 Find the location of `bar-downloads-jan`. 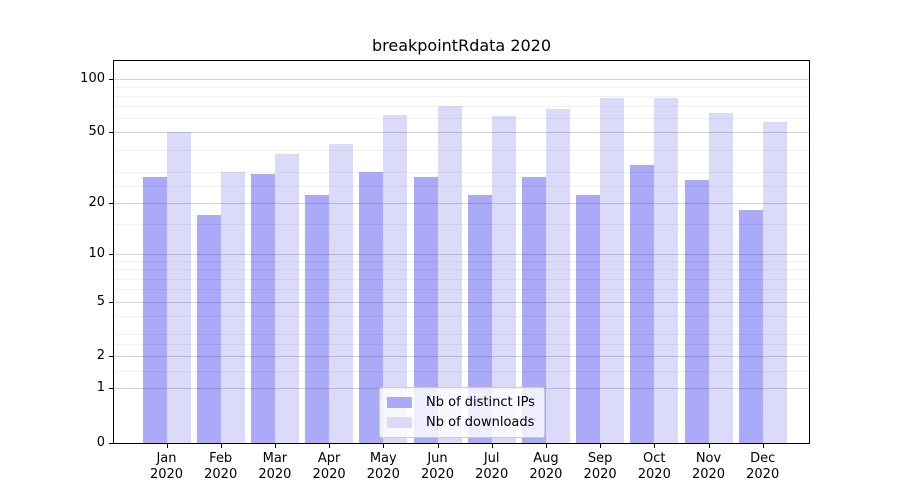

bar-downloads-jan is located at coordinates (178, 287).